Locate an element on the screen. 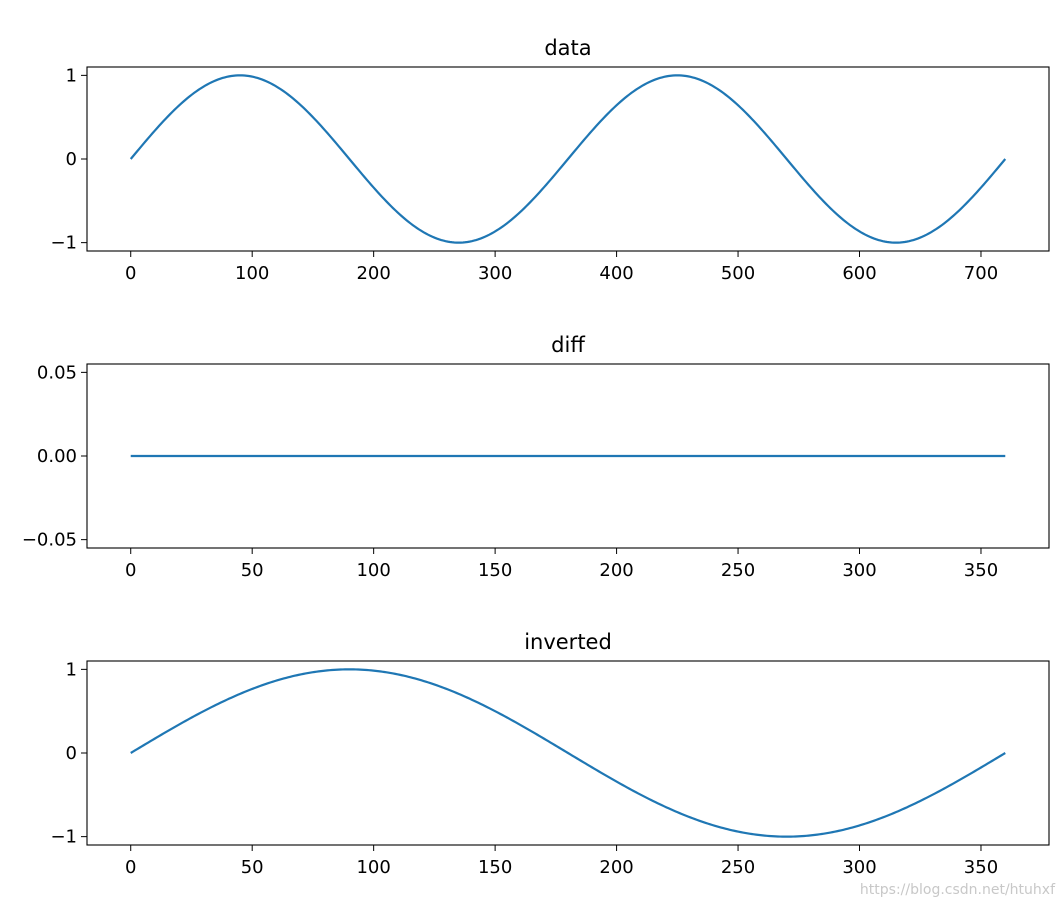 The height and width of the screenshot is (904, 1063). x-tick-label: 400 is located at coordinates (616, 273).